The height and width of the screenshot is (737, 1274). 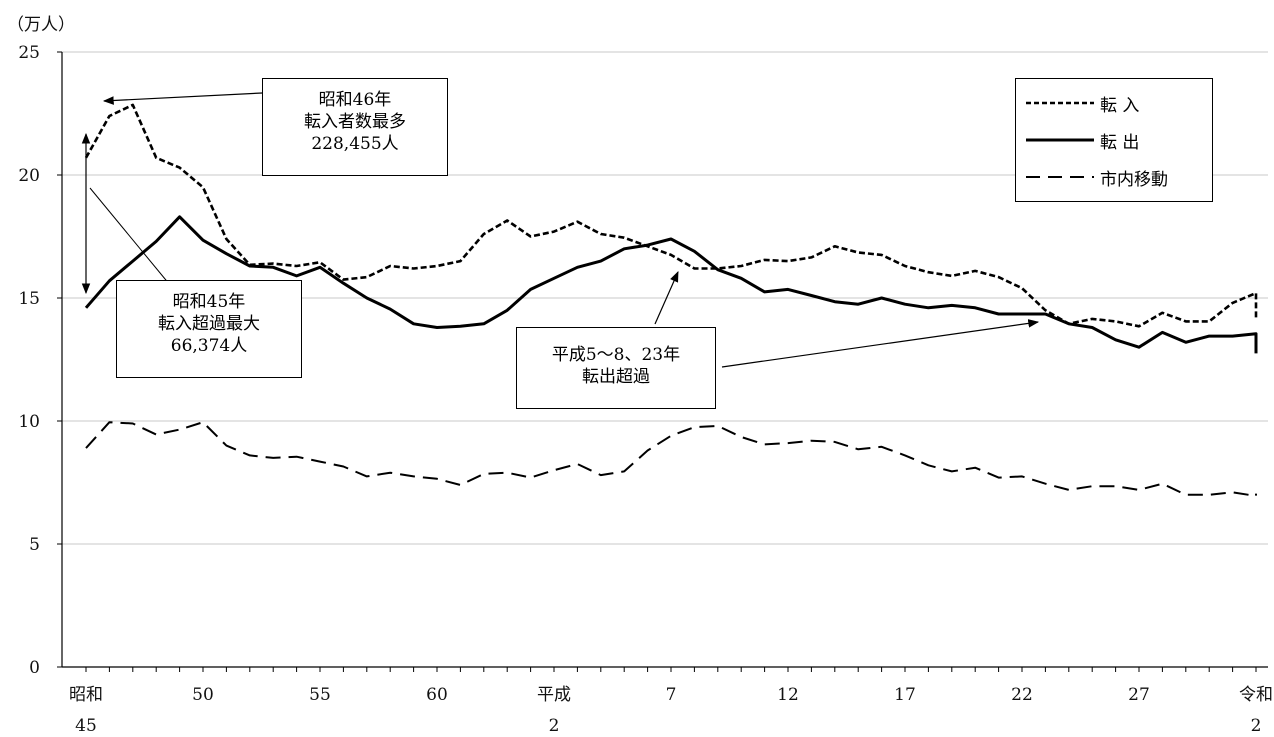 What do you see at coordinates (905, 695) in the screenshot?
I see `x-tick-label: 17` at bounding box center [905, 695].